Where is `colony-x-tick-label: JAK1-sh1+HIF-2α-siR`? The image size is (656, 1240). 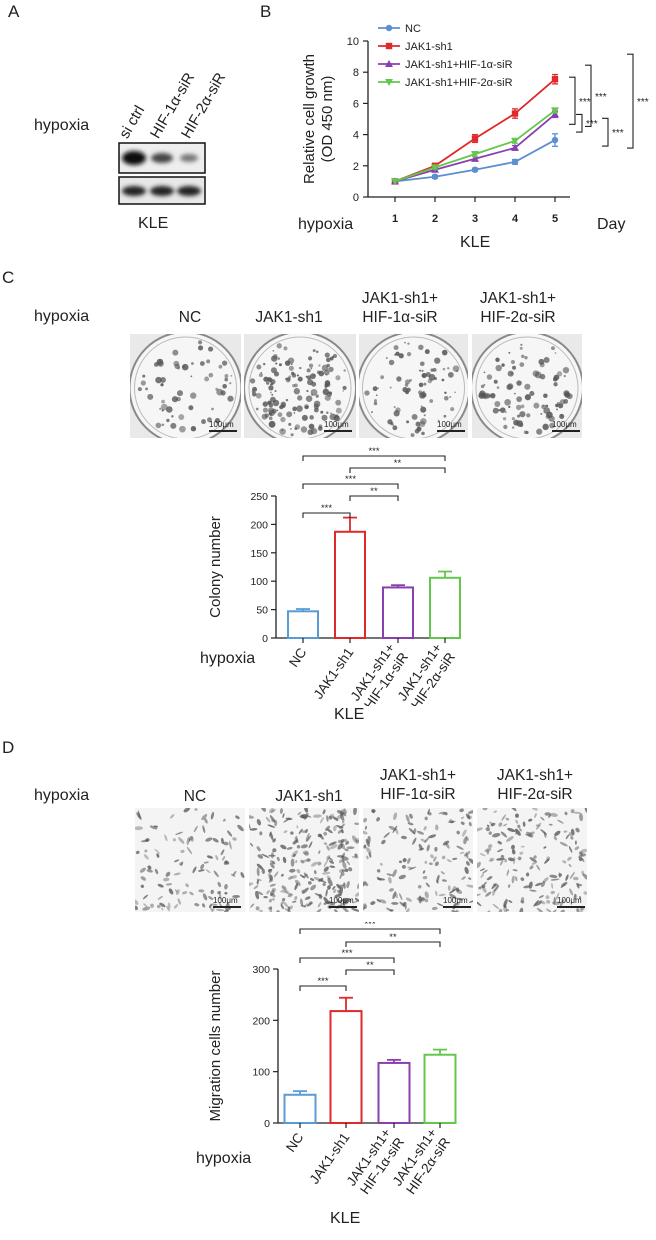 colony-x-tick-label: JAK1-sh1+HIF-2α-siR is located at coordinates (427, 673).